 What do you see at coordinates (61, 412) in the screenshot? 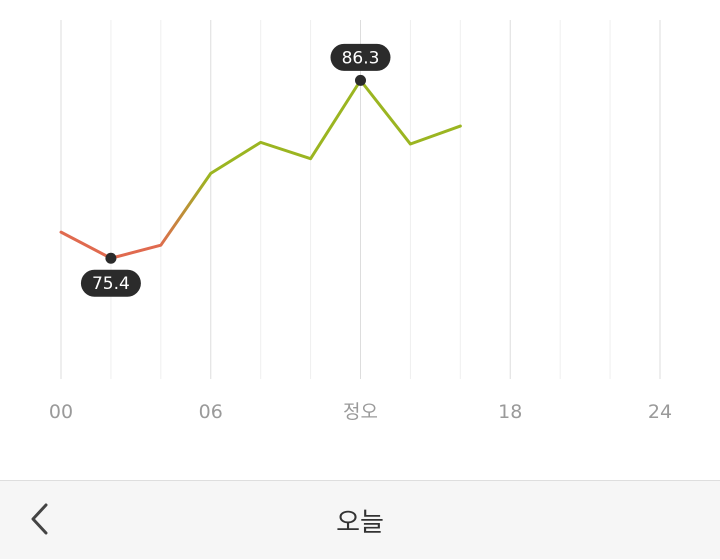
I see `x-tick-label: 00` at bounding box center [61, 412].